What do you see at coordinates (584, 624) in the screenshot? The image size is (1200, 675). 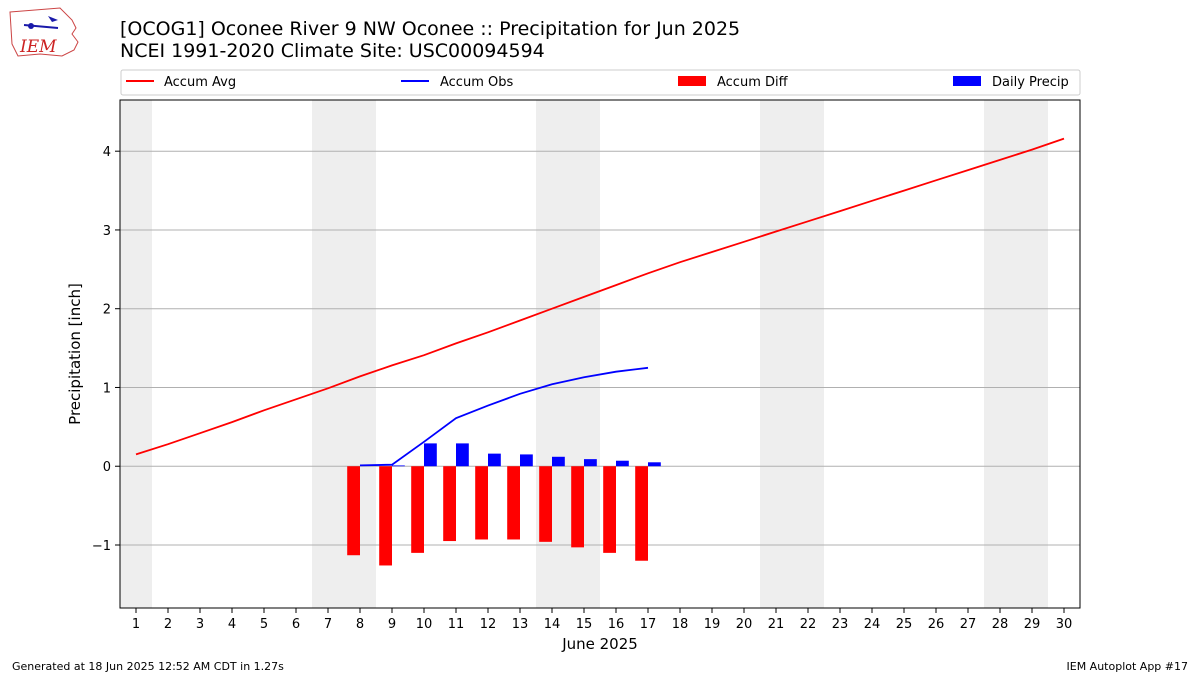 I see `x-tick-label-15: 15` at bounding box center [584, 624].